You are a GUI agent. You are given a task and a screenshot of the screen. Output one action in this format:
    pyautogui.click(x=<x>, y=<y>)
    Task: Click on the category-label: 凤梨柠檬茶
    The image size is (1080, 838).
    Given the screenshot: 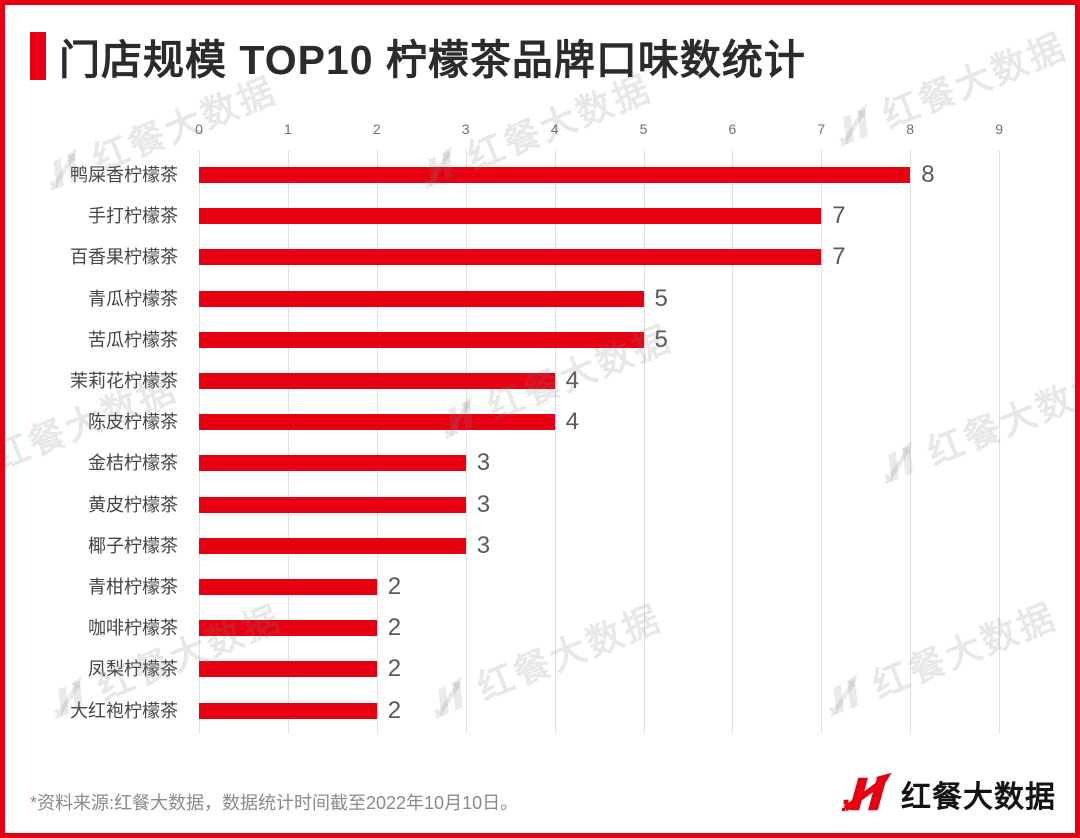 What is the action you would take?
    pyautogui.click(x=133, y=669)
    